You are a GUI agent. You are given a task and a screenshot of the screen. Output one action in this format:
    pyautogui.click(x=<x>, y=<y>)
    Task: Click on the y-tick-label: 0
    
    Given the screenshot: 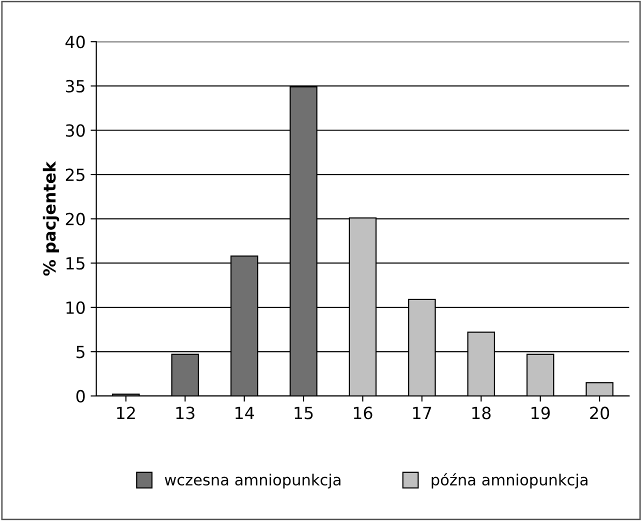 What is the action you would take?
    pyautogui.click(x=80, y=396)
    